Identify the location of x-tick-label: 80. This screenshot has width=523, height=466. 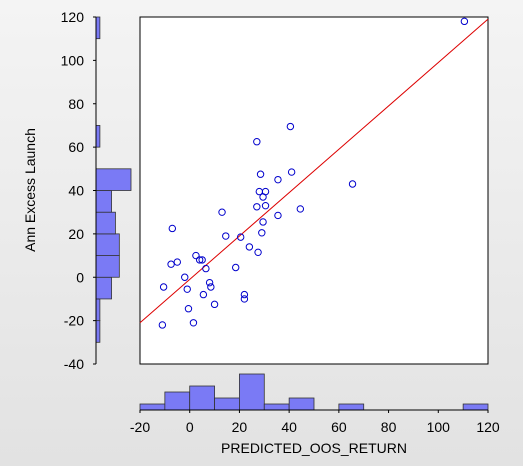
(389, 427).